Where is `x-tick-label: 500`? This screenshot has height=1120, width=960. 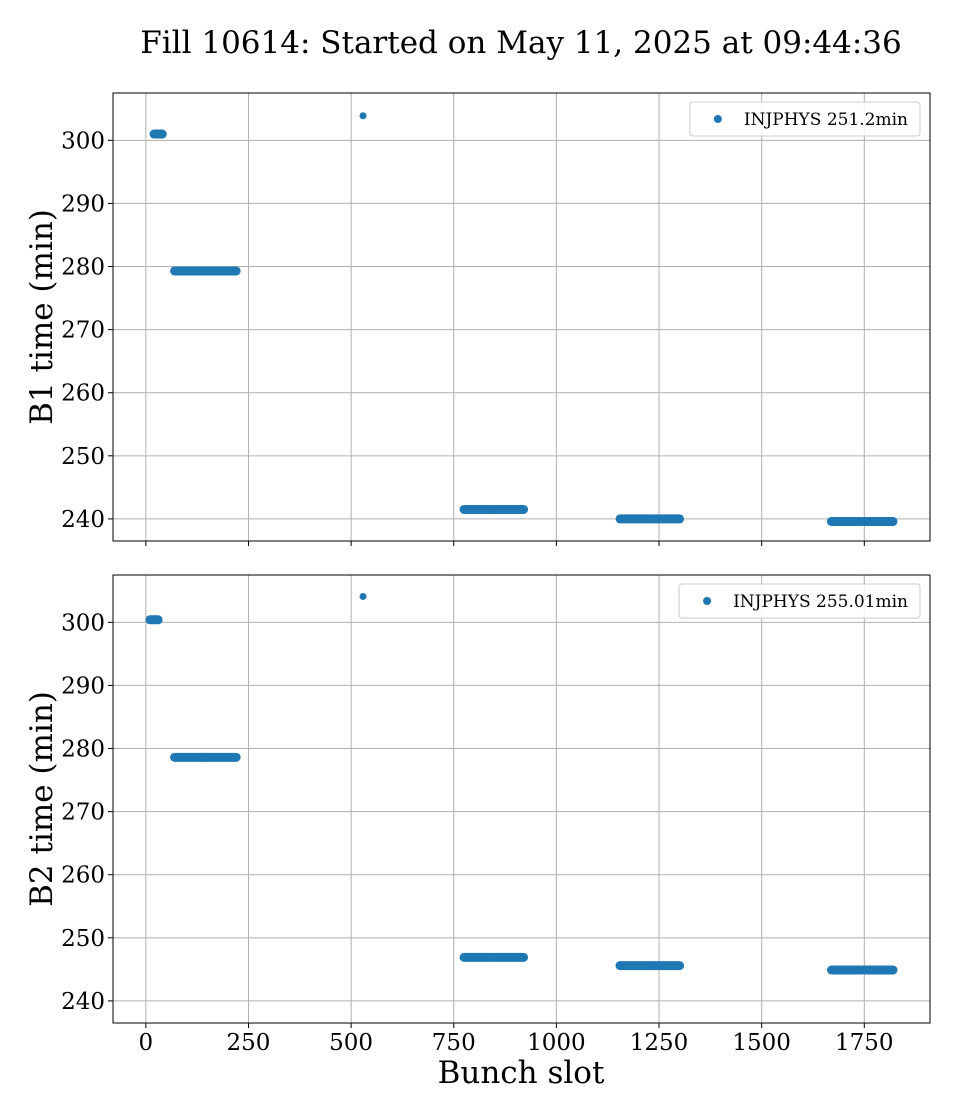 x-tick-label: 500 is located at coordinates (351, 1043).